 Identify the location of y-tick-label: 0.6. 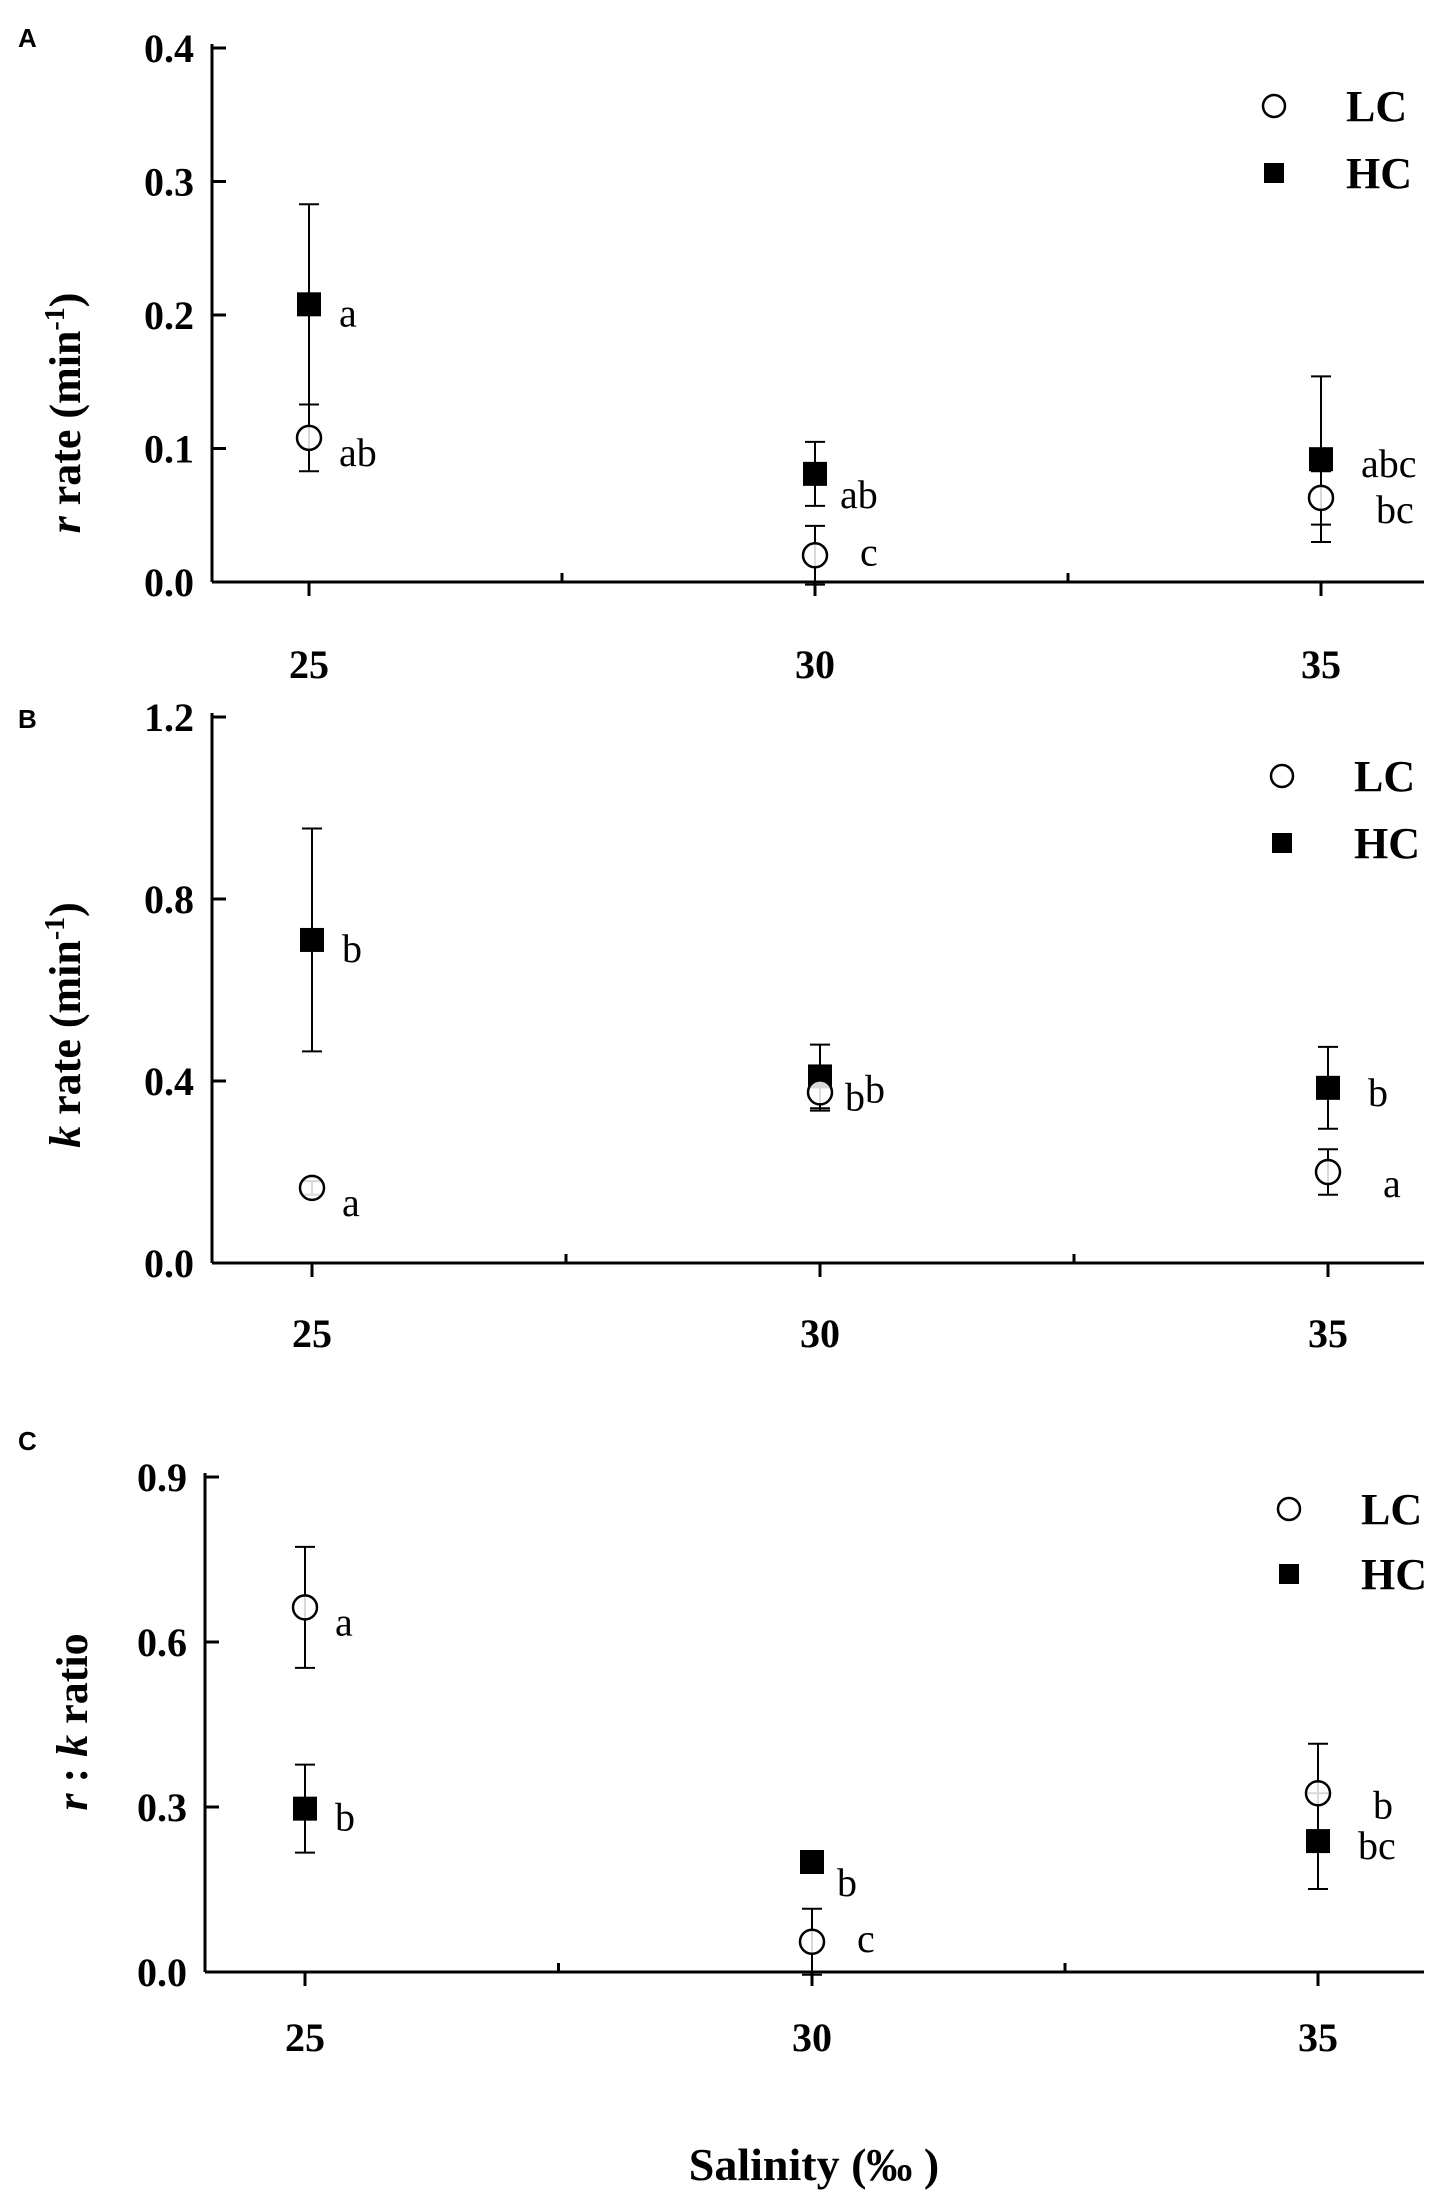
(162, 1642).